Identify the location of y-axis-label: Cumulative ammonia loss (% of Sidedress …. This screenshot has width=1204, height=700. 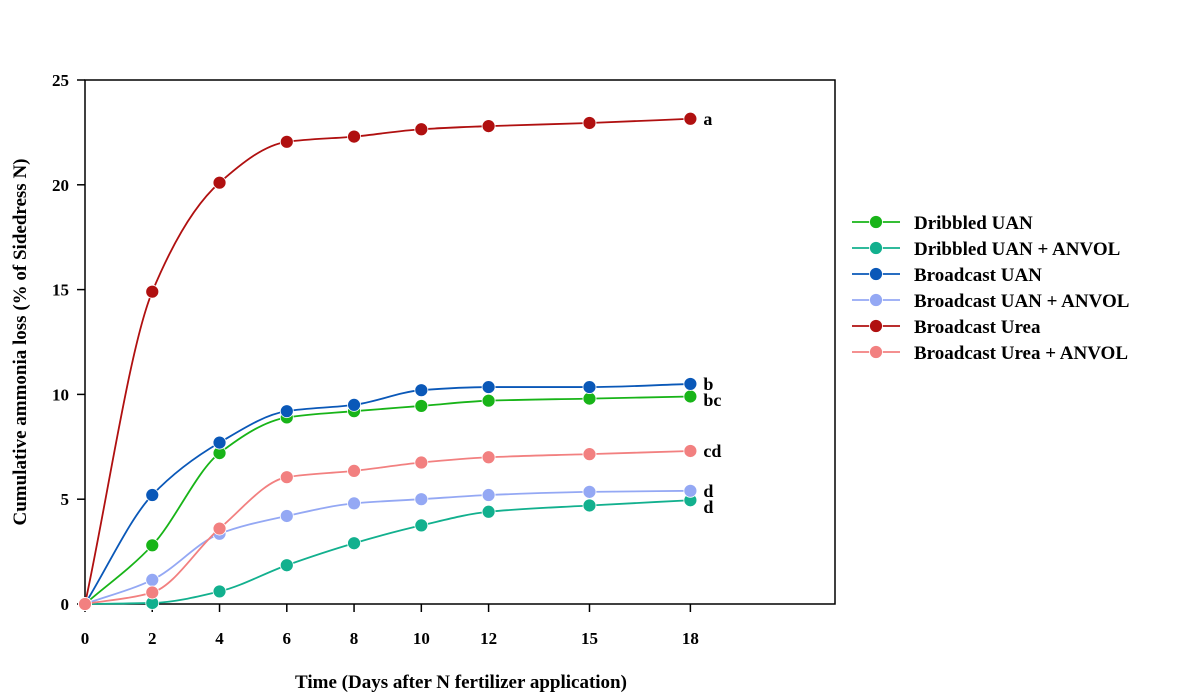
(20, 342).